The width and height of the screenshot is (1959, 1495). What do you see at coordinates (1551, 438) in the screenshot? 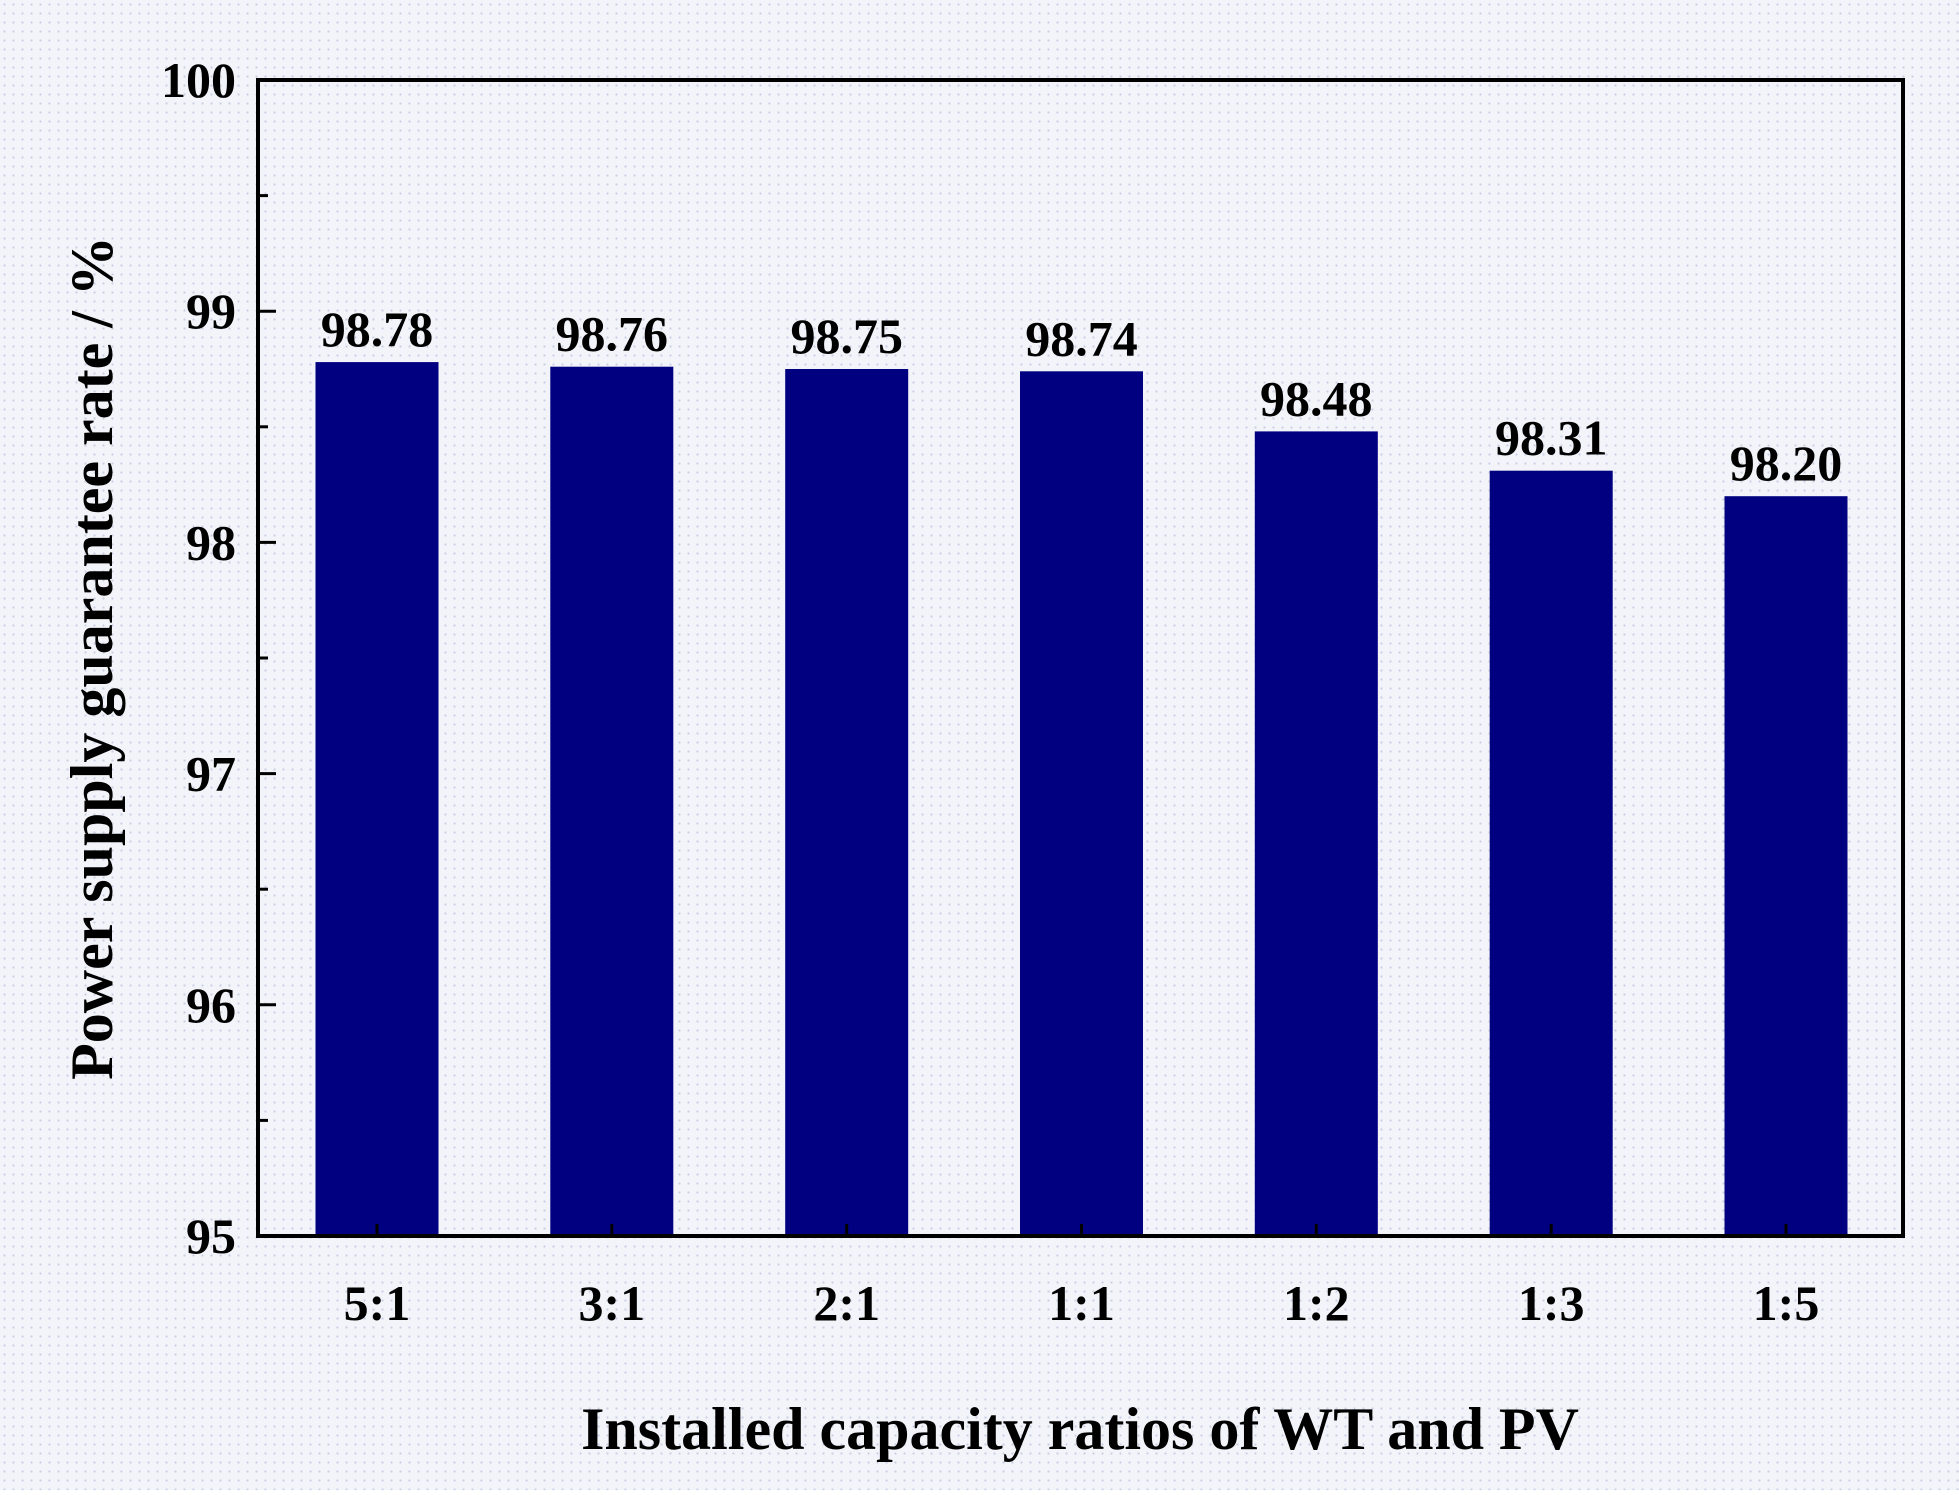
I see `value-label: 98.31` at bounding box center [1551, 438].